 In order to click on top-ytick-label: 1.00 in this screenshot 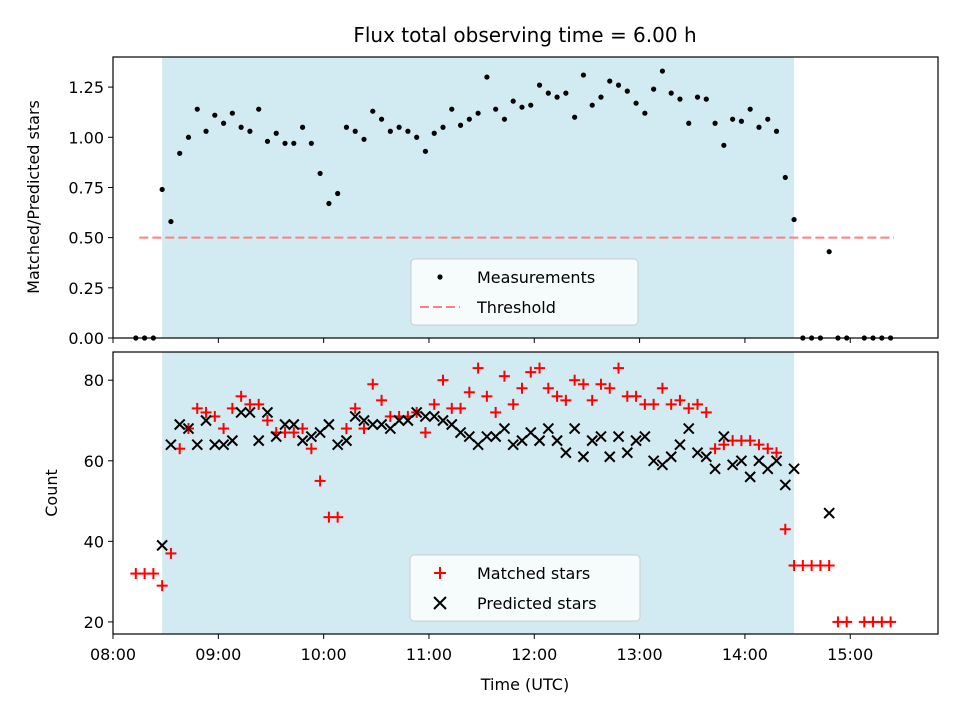, I will do `click(86, 137)`.